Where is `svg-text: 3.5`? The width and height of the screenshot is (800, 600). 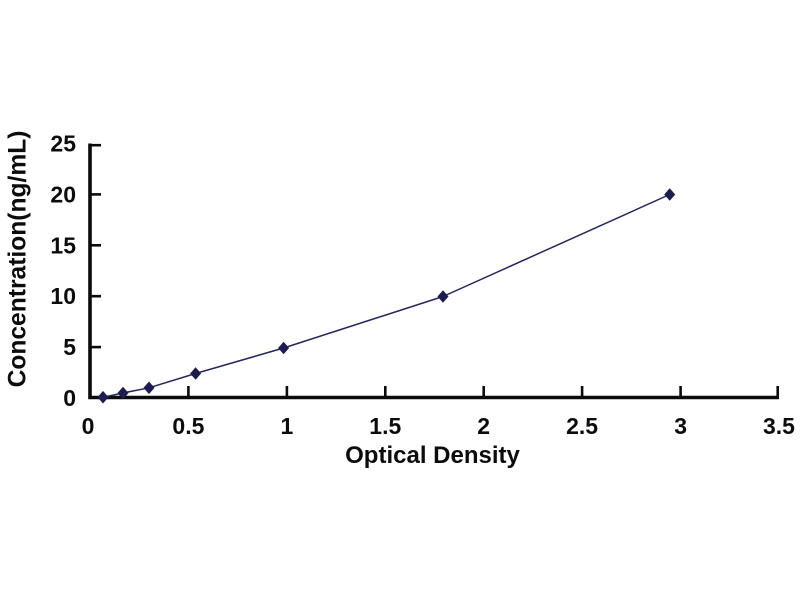
svg-text: 3.5 is located at coordinates (779, 426).